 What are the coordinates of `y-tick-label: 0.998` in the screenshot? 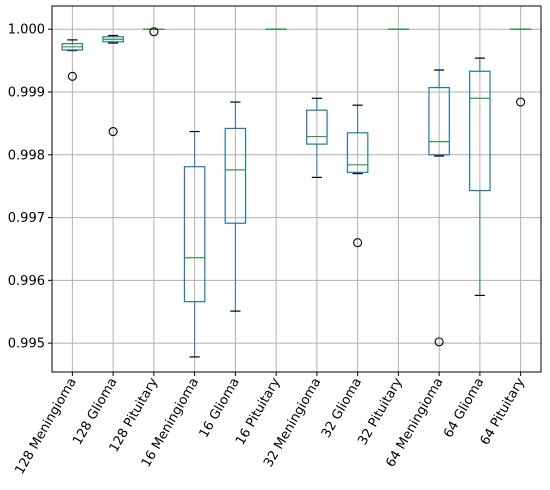 It's located at (26, 155).